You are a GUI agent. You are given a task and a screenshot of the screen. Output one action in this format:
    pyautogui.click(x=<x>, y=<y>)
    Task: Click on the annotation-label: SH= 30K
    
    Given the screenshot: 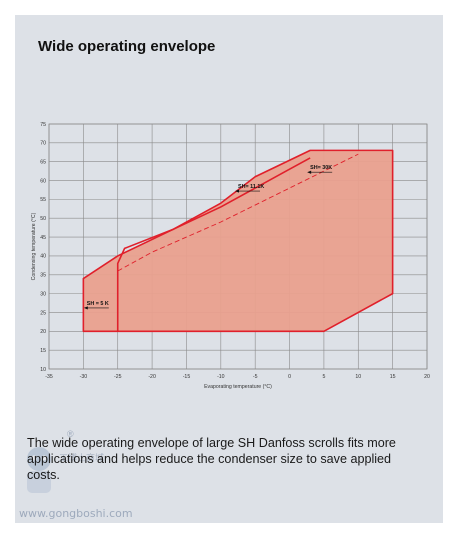 What is the action you would take?
    pyautogui.click(x=321, y=168)
    